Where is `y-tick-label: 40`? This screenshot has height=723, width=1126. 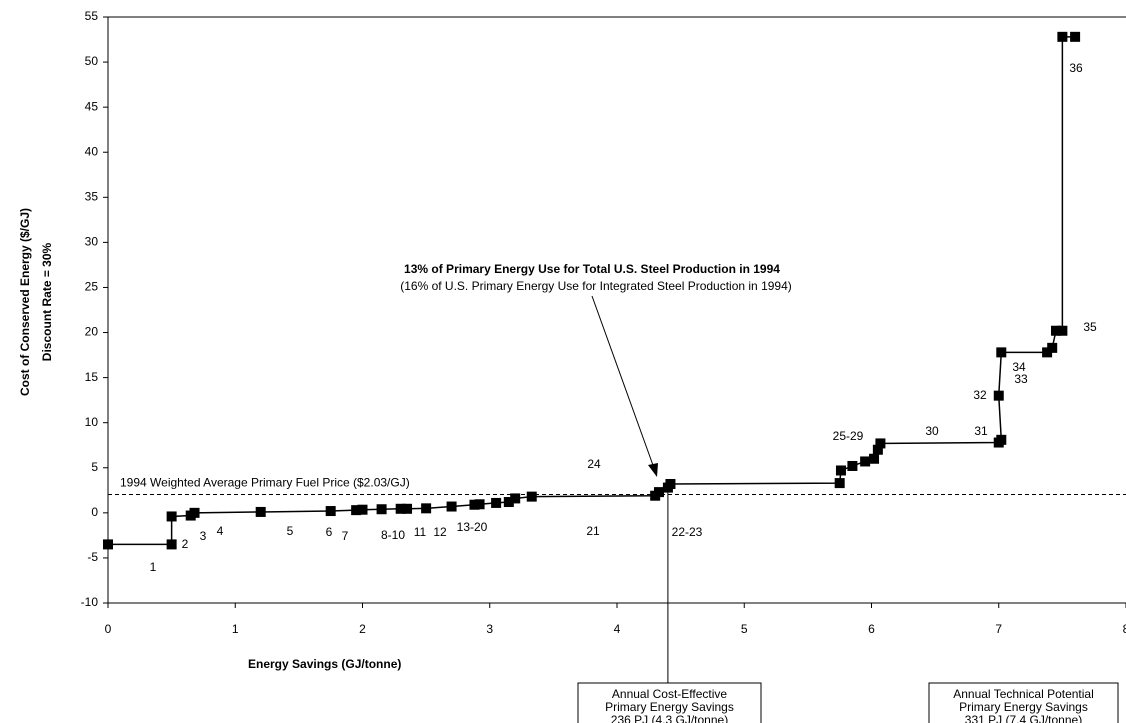 y-tick-label: 40 is located at coordinates (92, 151).